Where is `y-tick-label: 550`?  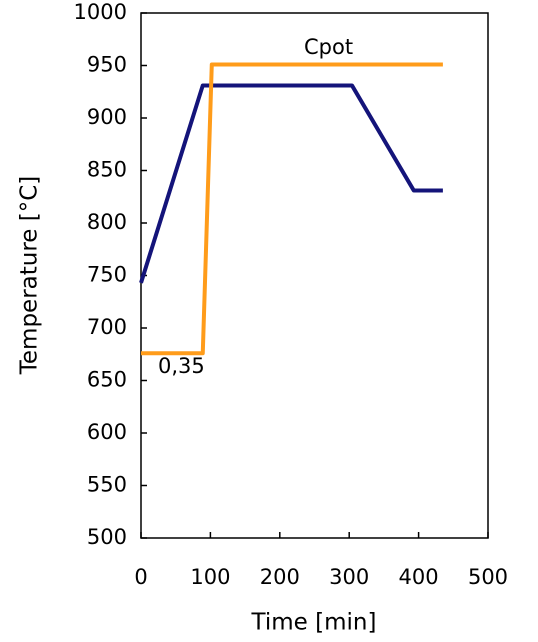 y-tick-label: 550 is located at coordinates (107, 485).